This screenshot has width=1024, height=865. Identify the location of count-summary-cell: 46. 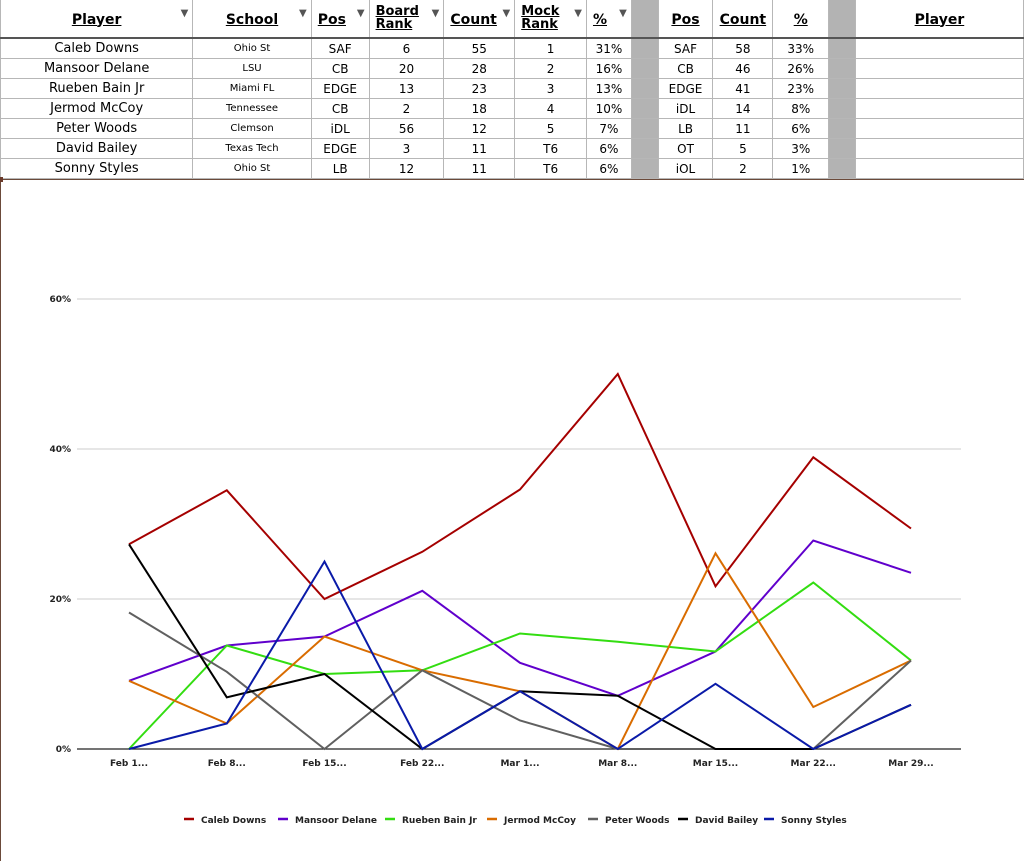
(743, 68).